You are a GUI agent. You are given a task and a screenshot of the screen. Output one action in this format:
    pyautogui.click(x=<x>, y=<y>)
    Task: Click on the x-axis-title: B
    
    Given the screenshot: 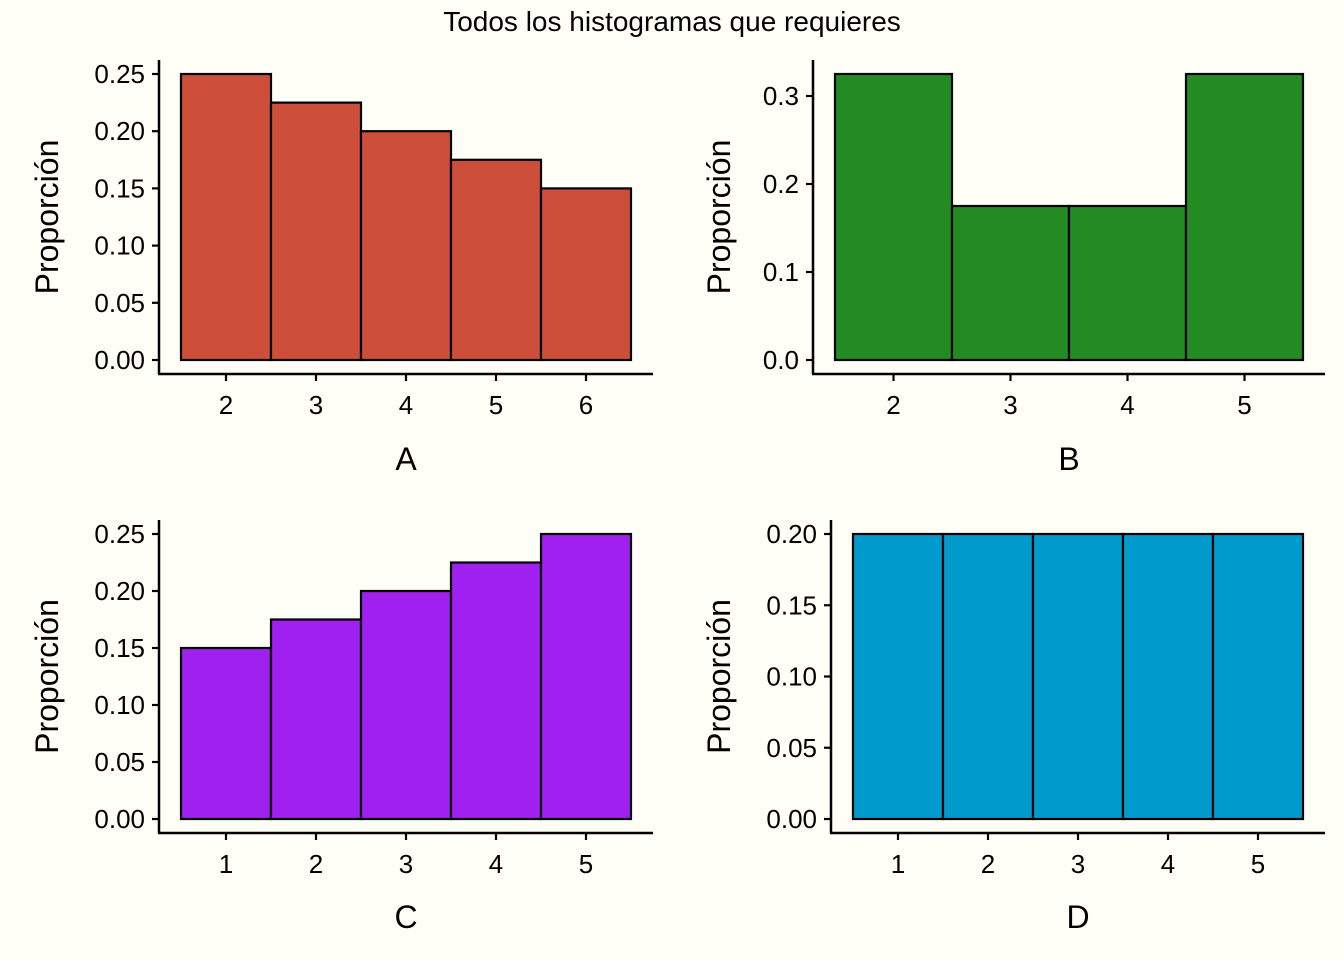 What is the action you would take?
    pyautogui.click(x=1068, y=459)
    